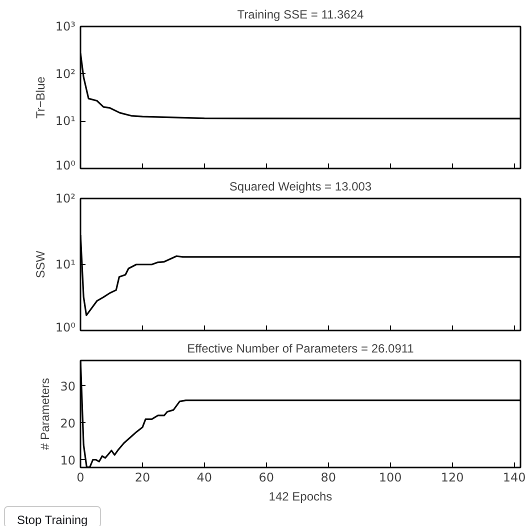 This screenshot has height=526, width=528. Describe the element at coordinates (40, 97) in the screenshot. I see `y-axis-title: Tr−Blue` at that location.